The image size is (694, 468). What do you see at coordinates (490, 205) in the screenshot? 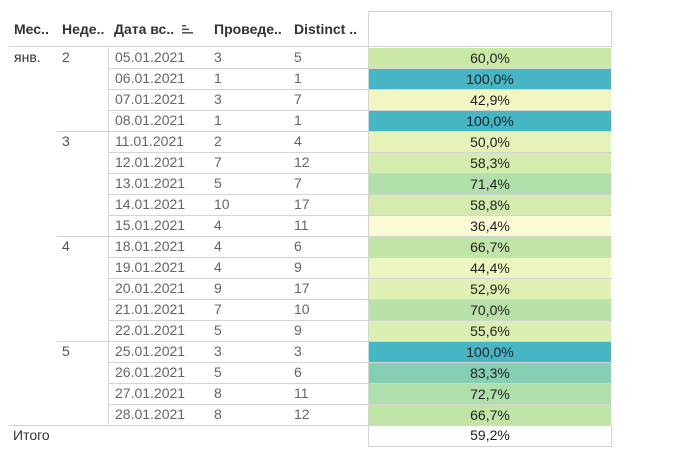
I see `row-percent-cell: 58,8%` at bounding box center [490, 205].